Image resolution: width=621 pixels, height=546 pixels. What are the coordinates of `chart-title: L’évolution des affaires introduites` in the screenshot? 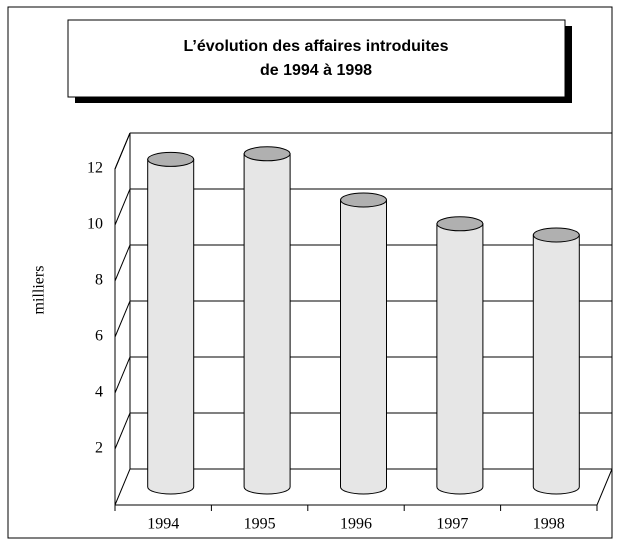 It's located at (316, 46).